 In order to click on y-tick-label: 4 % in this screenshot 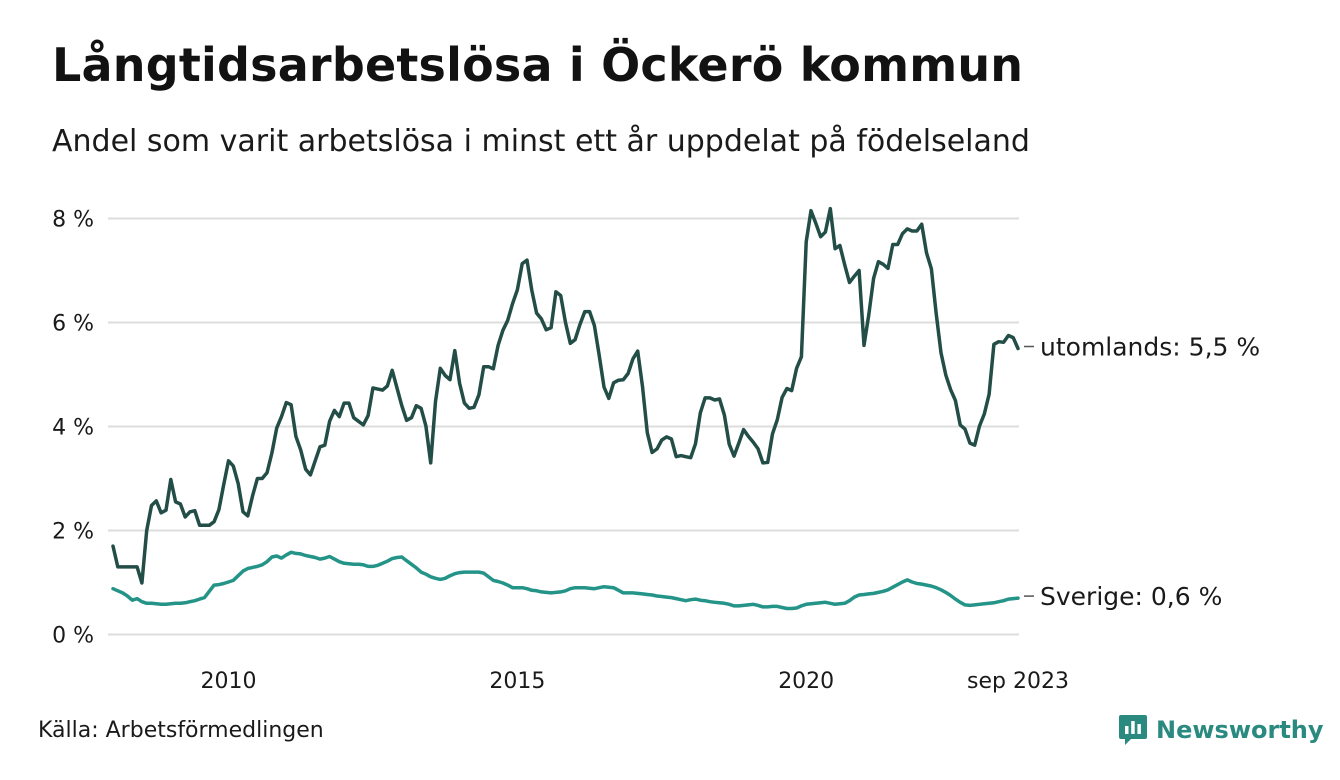, I will do `click(73, 428)`.